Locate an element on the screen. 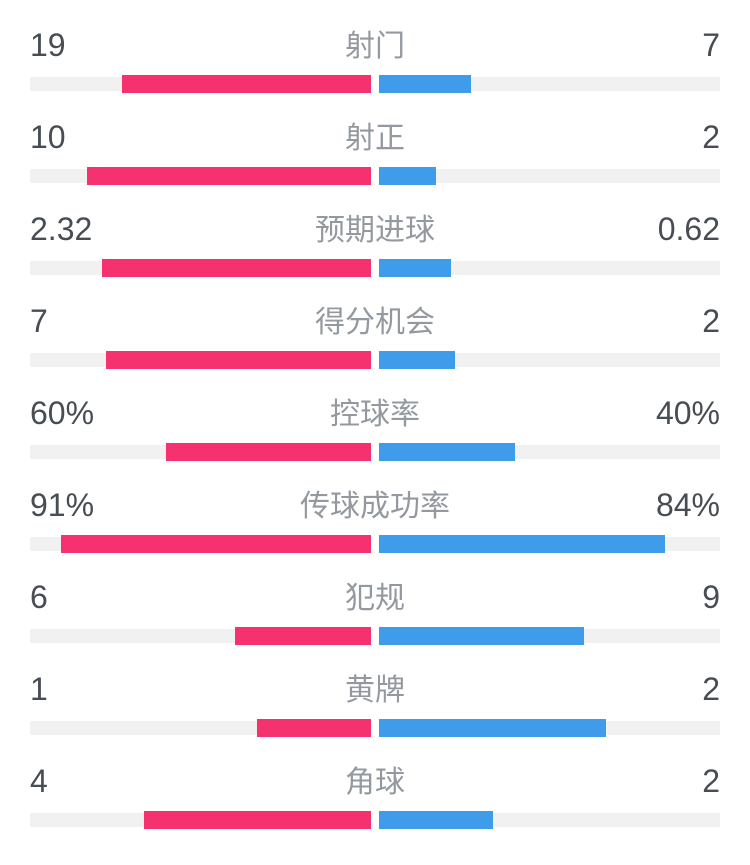 This screenshot has height=865, width=750. stat-row: 60% 控球率 40% is located at coordinates (375, 426).